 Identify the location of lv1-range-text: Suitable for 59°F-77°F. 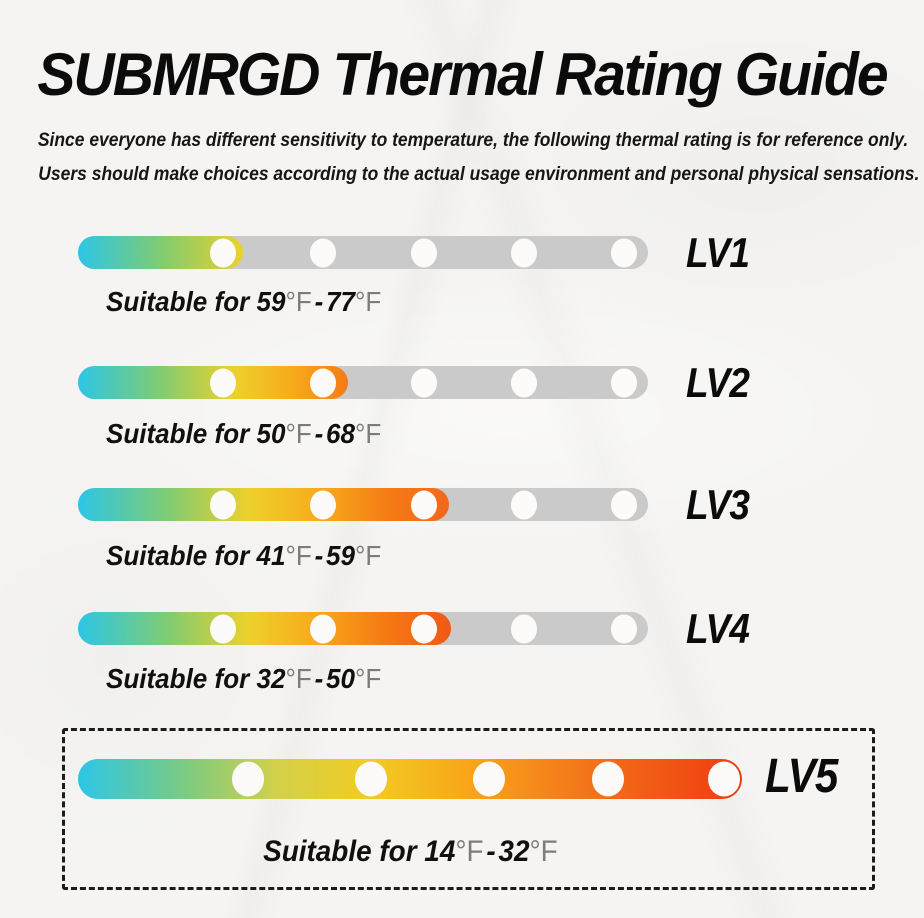
(243, 302).